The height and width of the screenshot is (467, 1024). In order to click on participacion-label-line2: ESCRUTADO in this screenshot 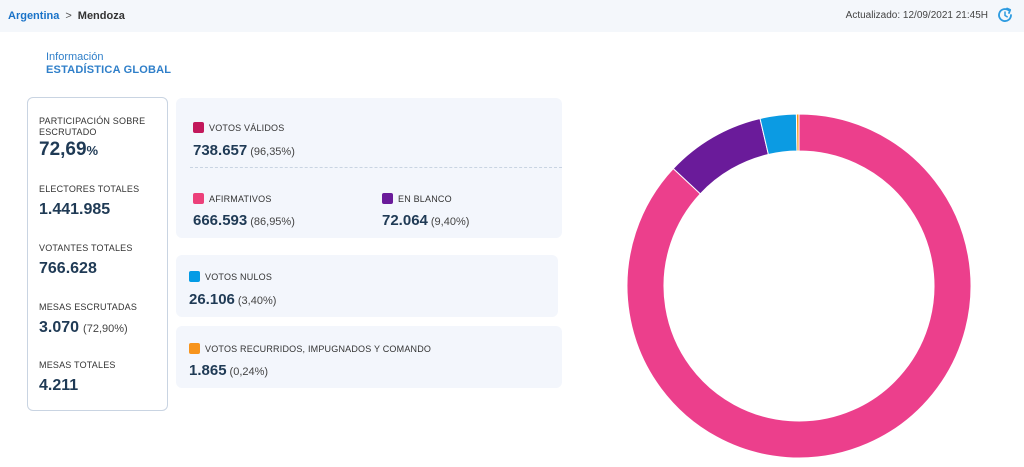, I will do `click(68, 132)`.